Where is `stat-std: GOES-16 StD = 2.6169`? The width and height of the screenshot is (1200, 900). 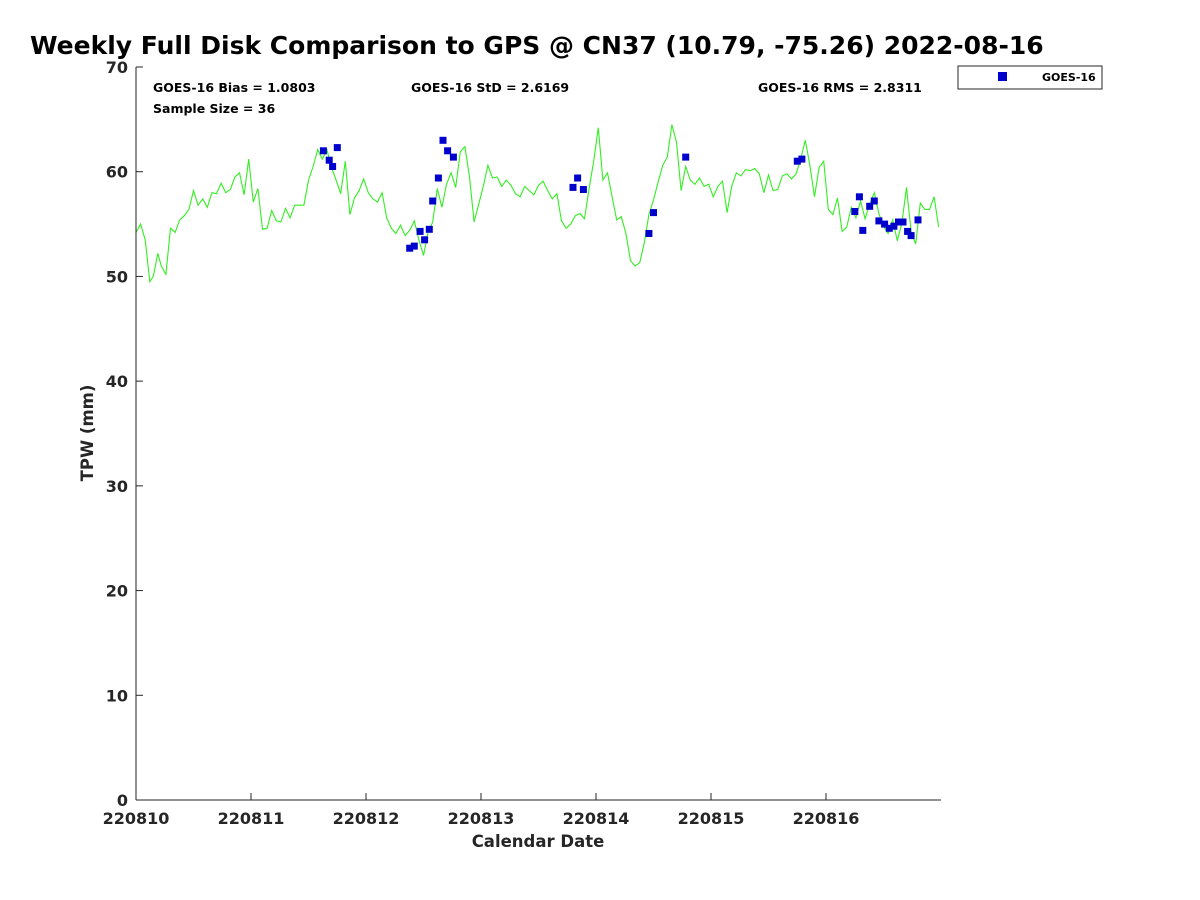
stat-std: GOES-16 StD = 2.6169 is located at coordinates (490, 87).